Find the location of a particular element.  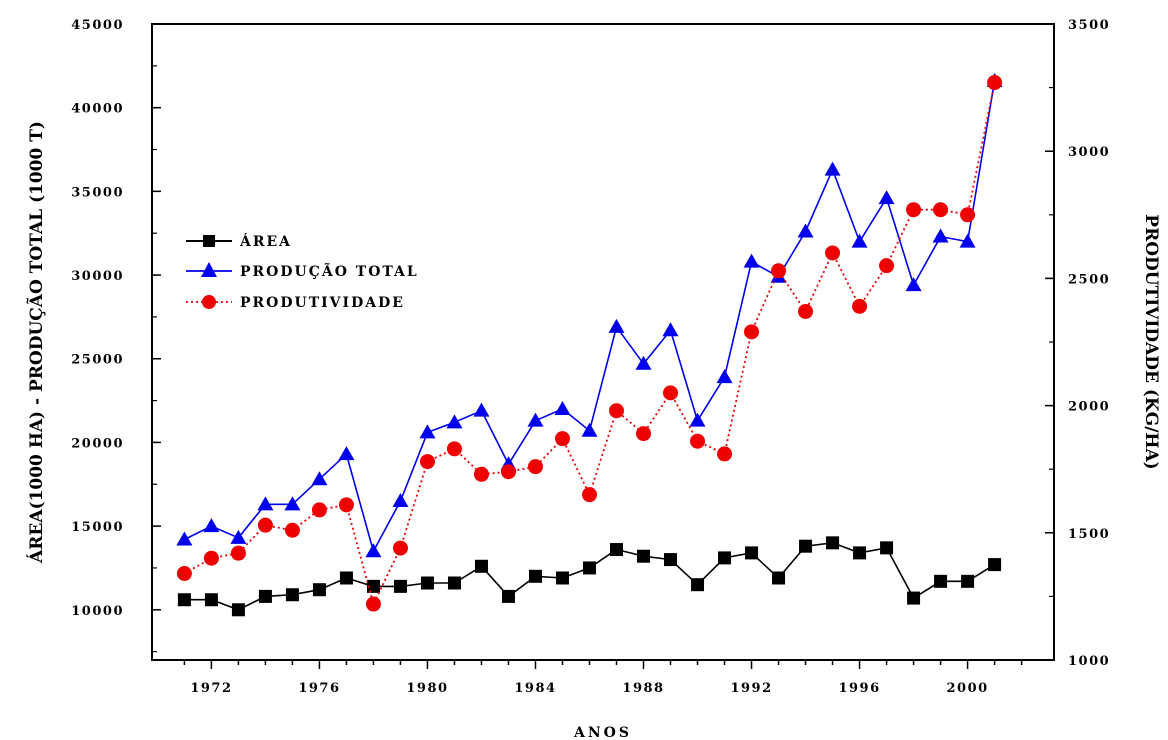

y-right-tick-label: 3500 is located at coordinates (1089, 25).